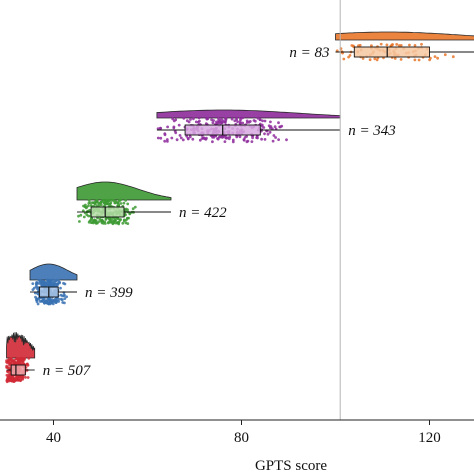  Describe the element at coordinates (151, 203) in the screenshot. I see `group-2: n = 422` at that location.